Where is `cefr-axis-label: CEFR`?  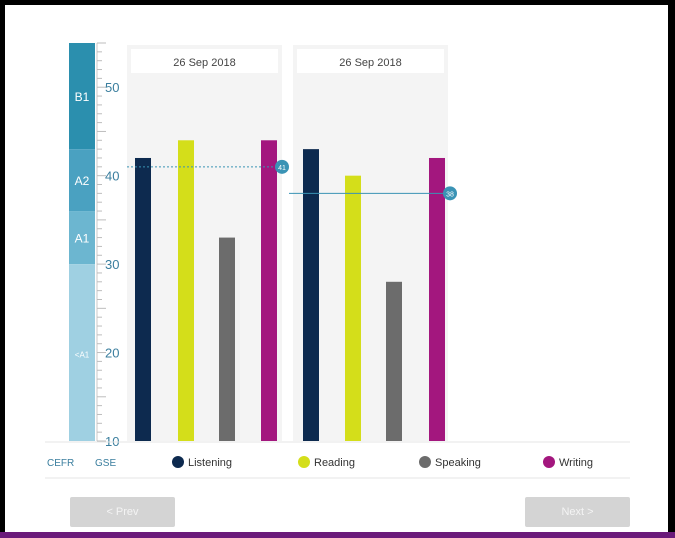 cefr-axis-label: CEFR is located at coordinates (60, 463).